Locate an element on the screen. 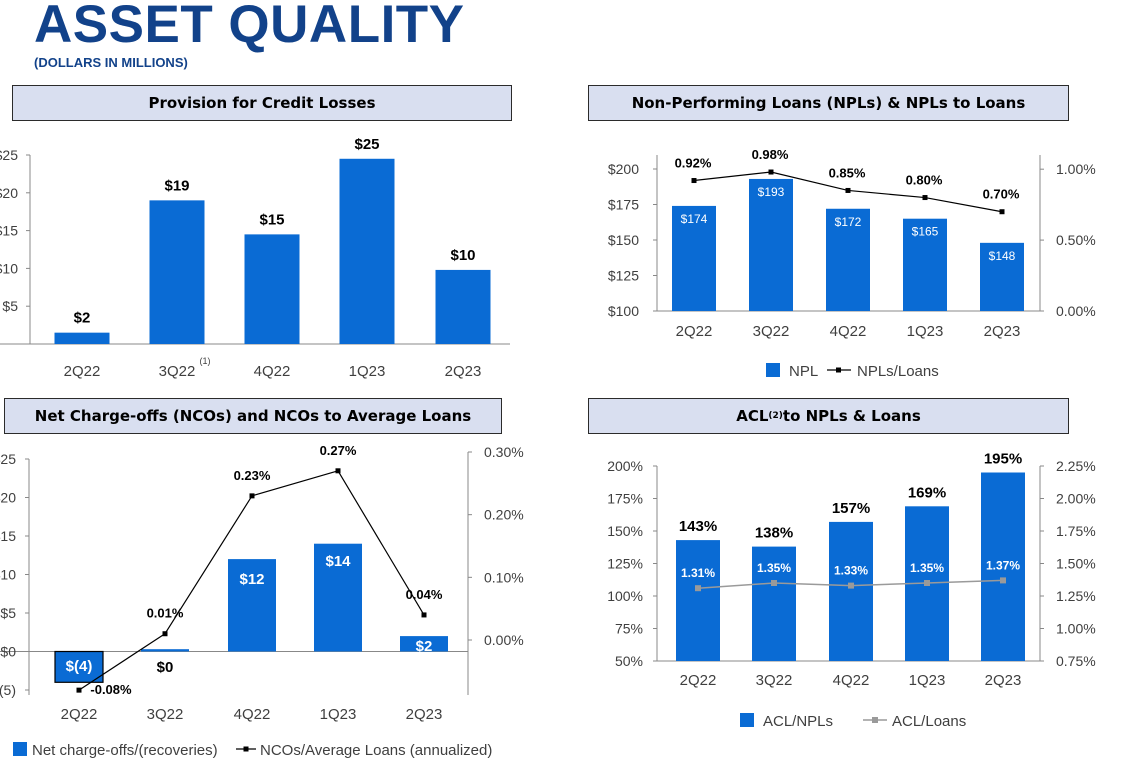  provision-y-tick-label: $25 is located at coordinates (9, 155).